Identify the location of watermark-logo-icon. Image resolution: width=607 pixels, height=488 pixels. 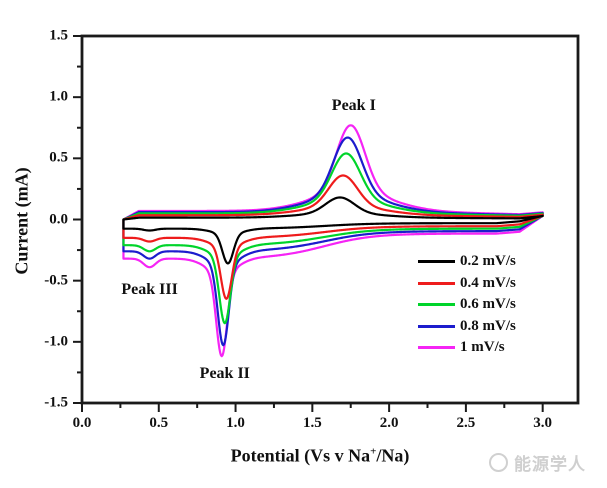
(498, 462).